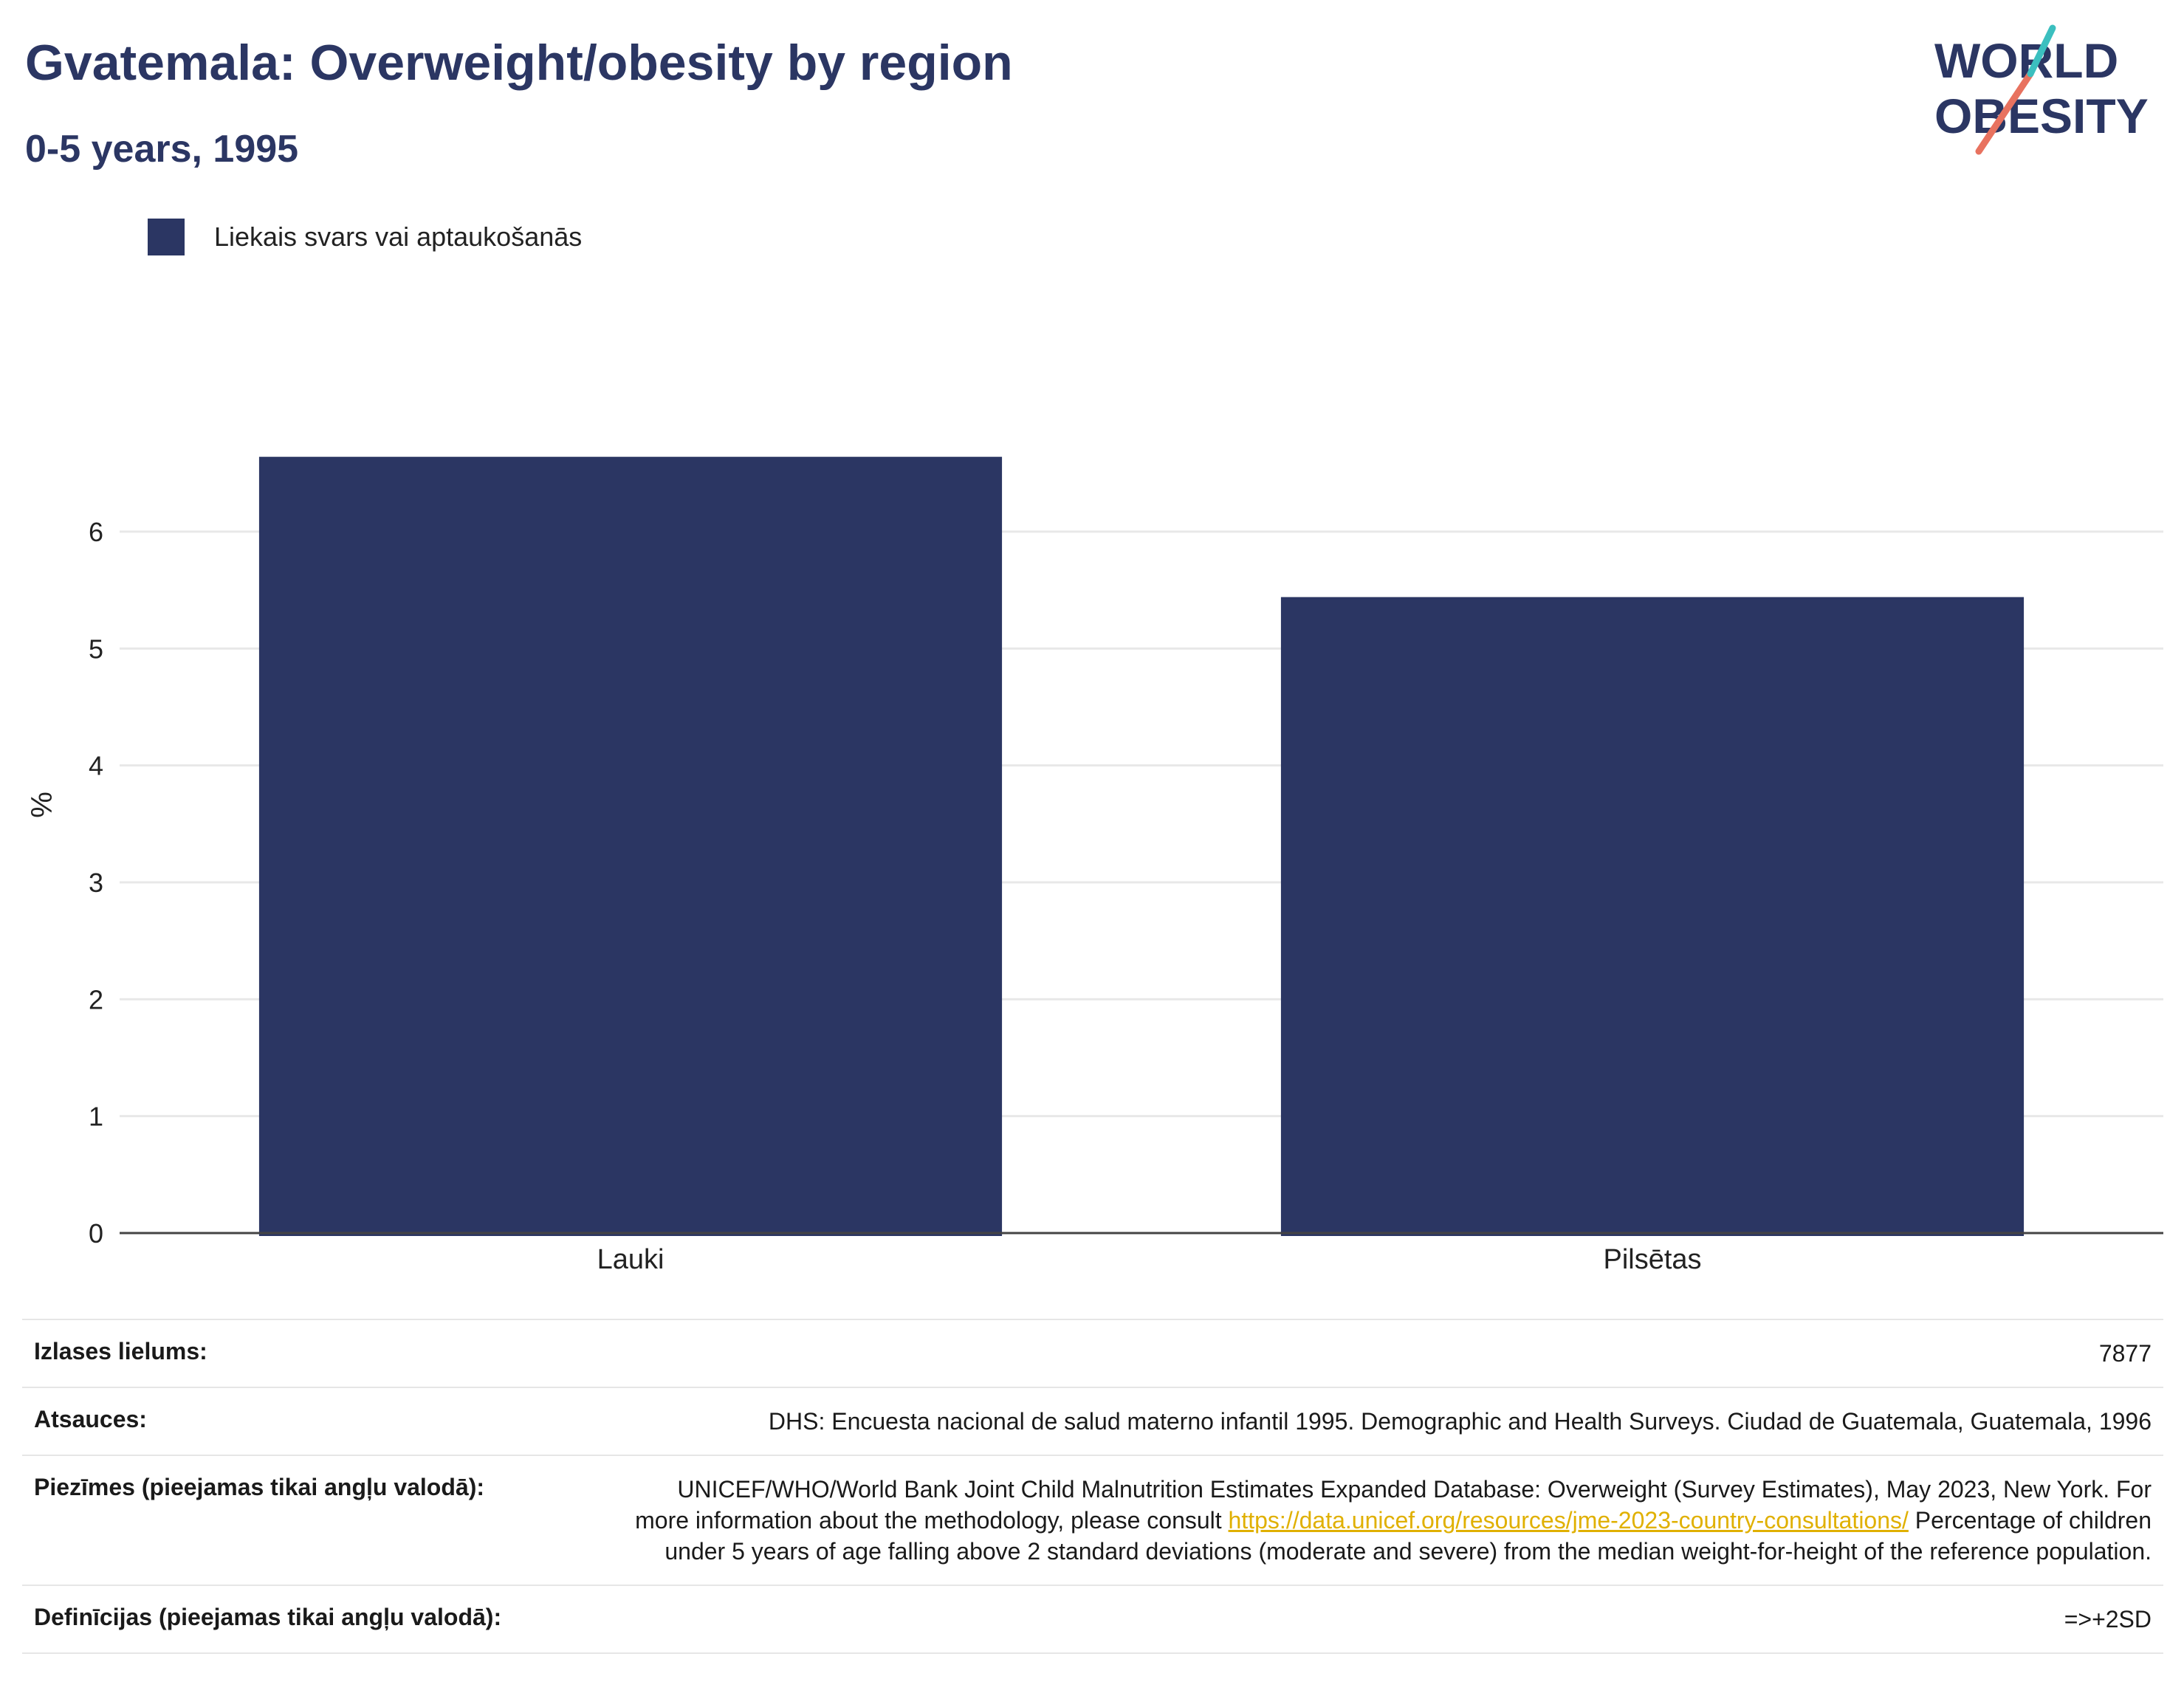 The image size is (2184, 1696). I want to click on y-axis-label: %, so click(42, 805).